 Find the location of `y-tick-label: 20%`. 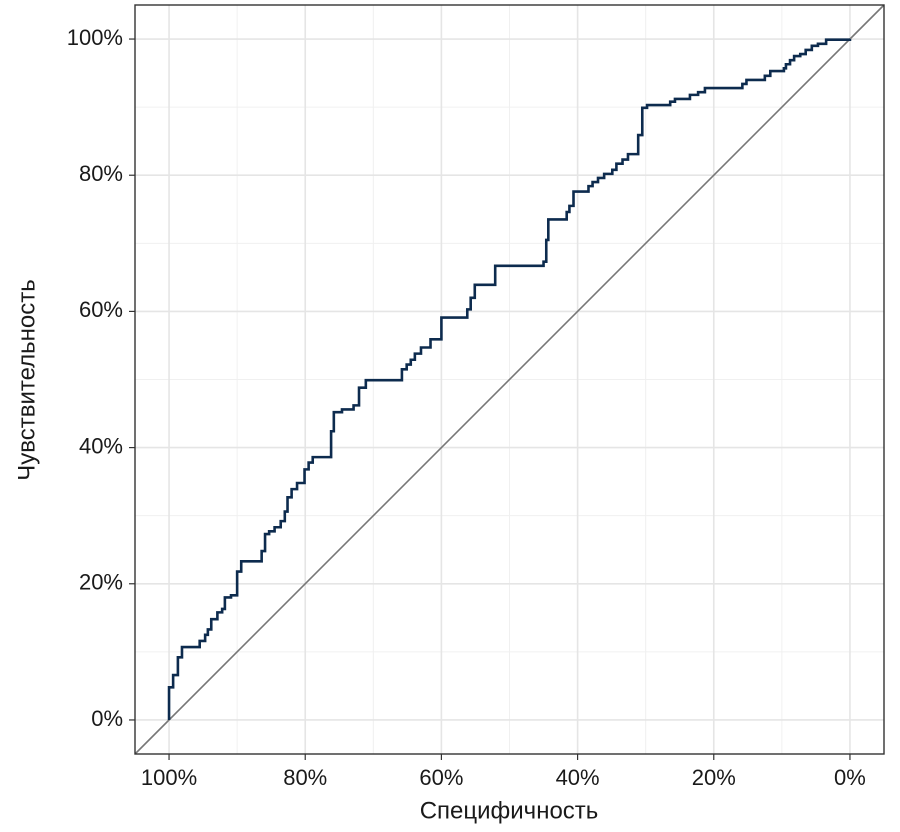

y-tick-label: 20% is located at coordinates (101, 582).